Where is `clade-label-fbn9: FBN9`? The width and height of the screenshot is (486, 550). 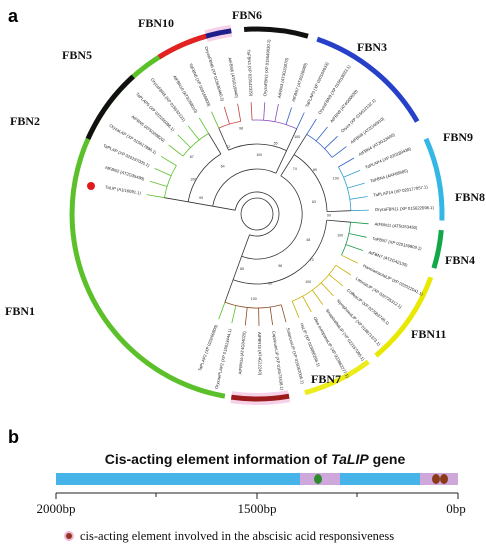 clade-label-fbn9: FBN9 is located at coordinates (458, 137).